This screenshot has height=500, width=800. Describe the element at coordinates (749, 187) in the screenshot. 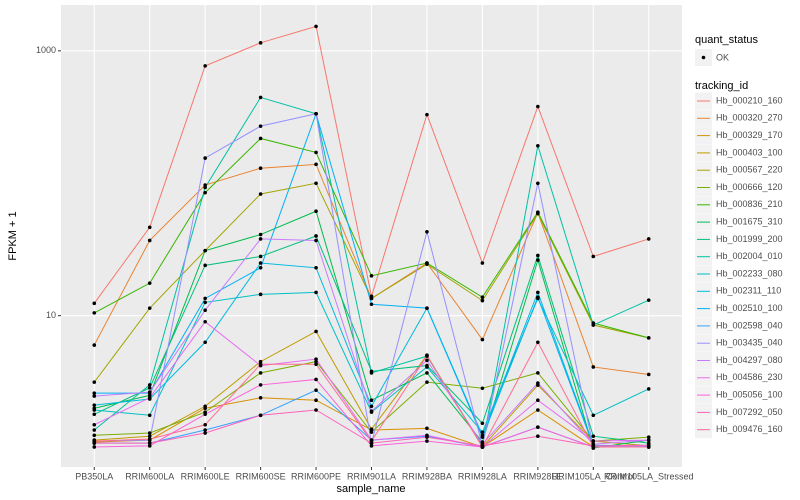

I see `legend-label: Hb_000666_120` at that location.